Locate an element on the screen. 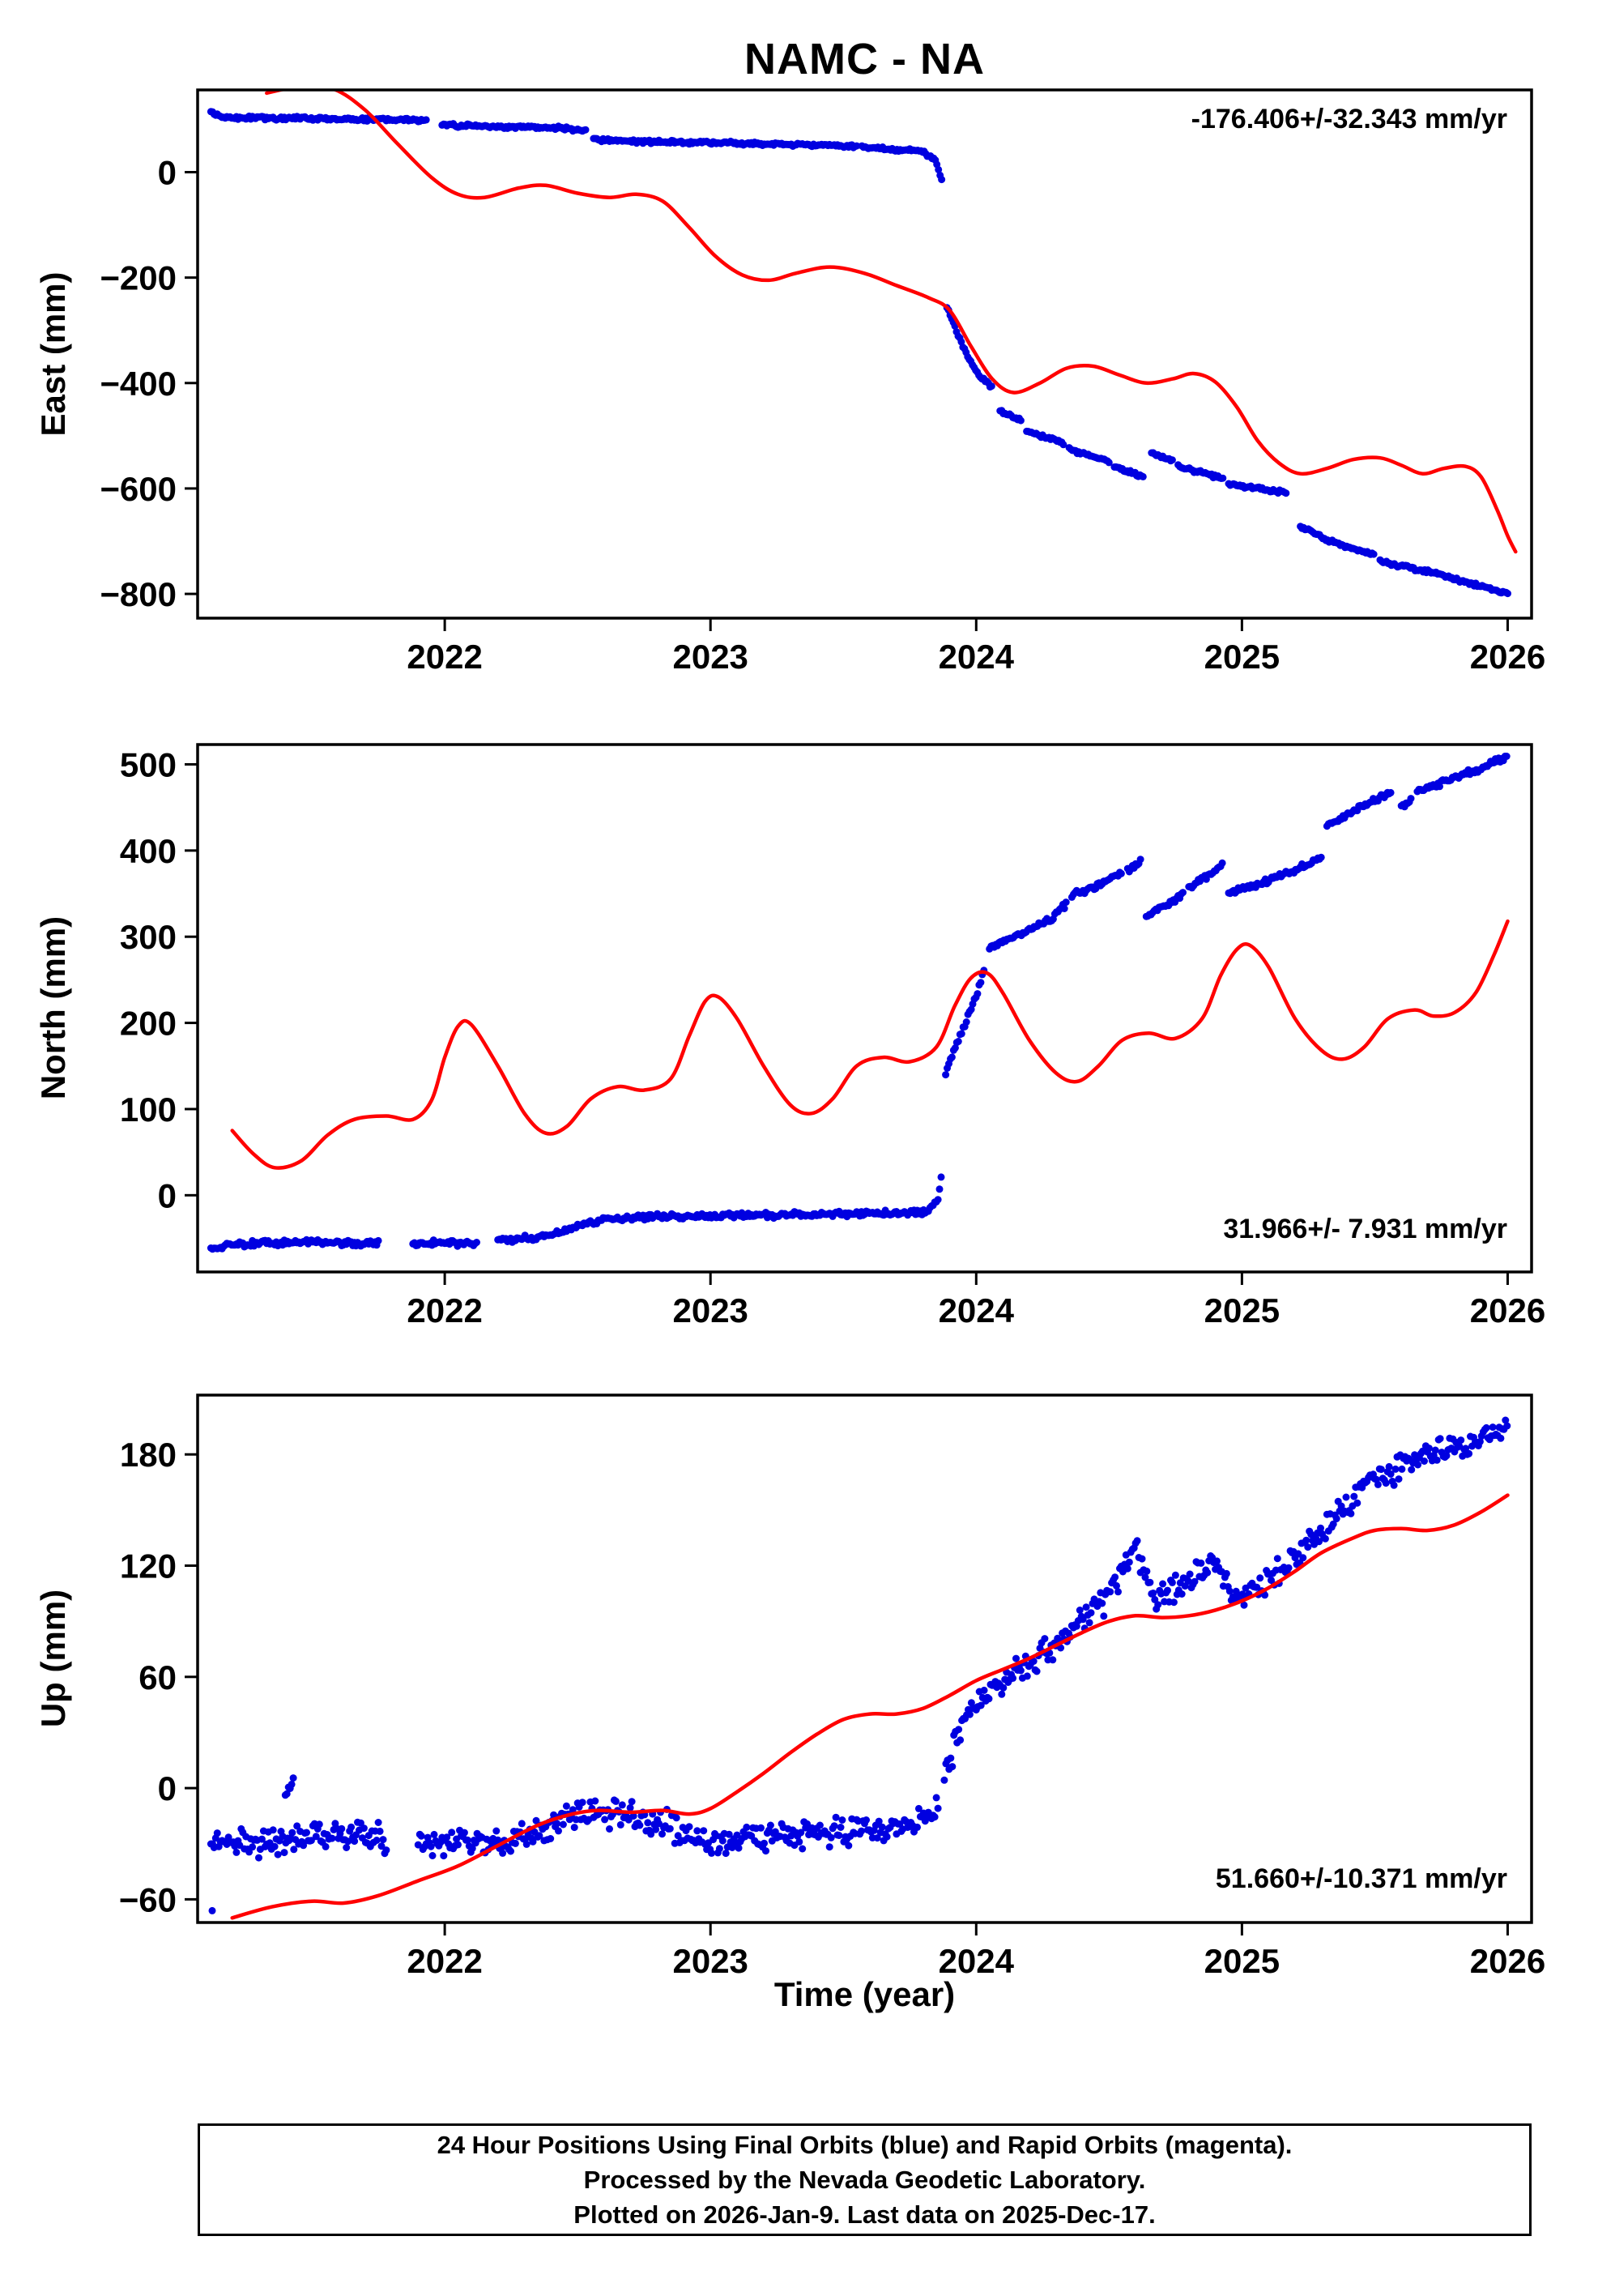  y-tick-label: 400 is located at coordinates (149, 851).